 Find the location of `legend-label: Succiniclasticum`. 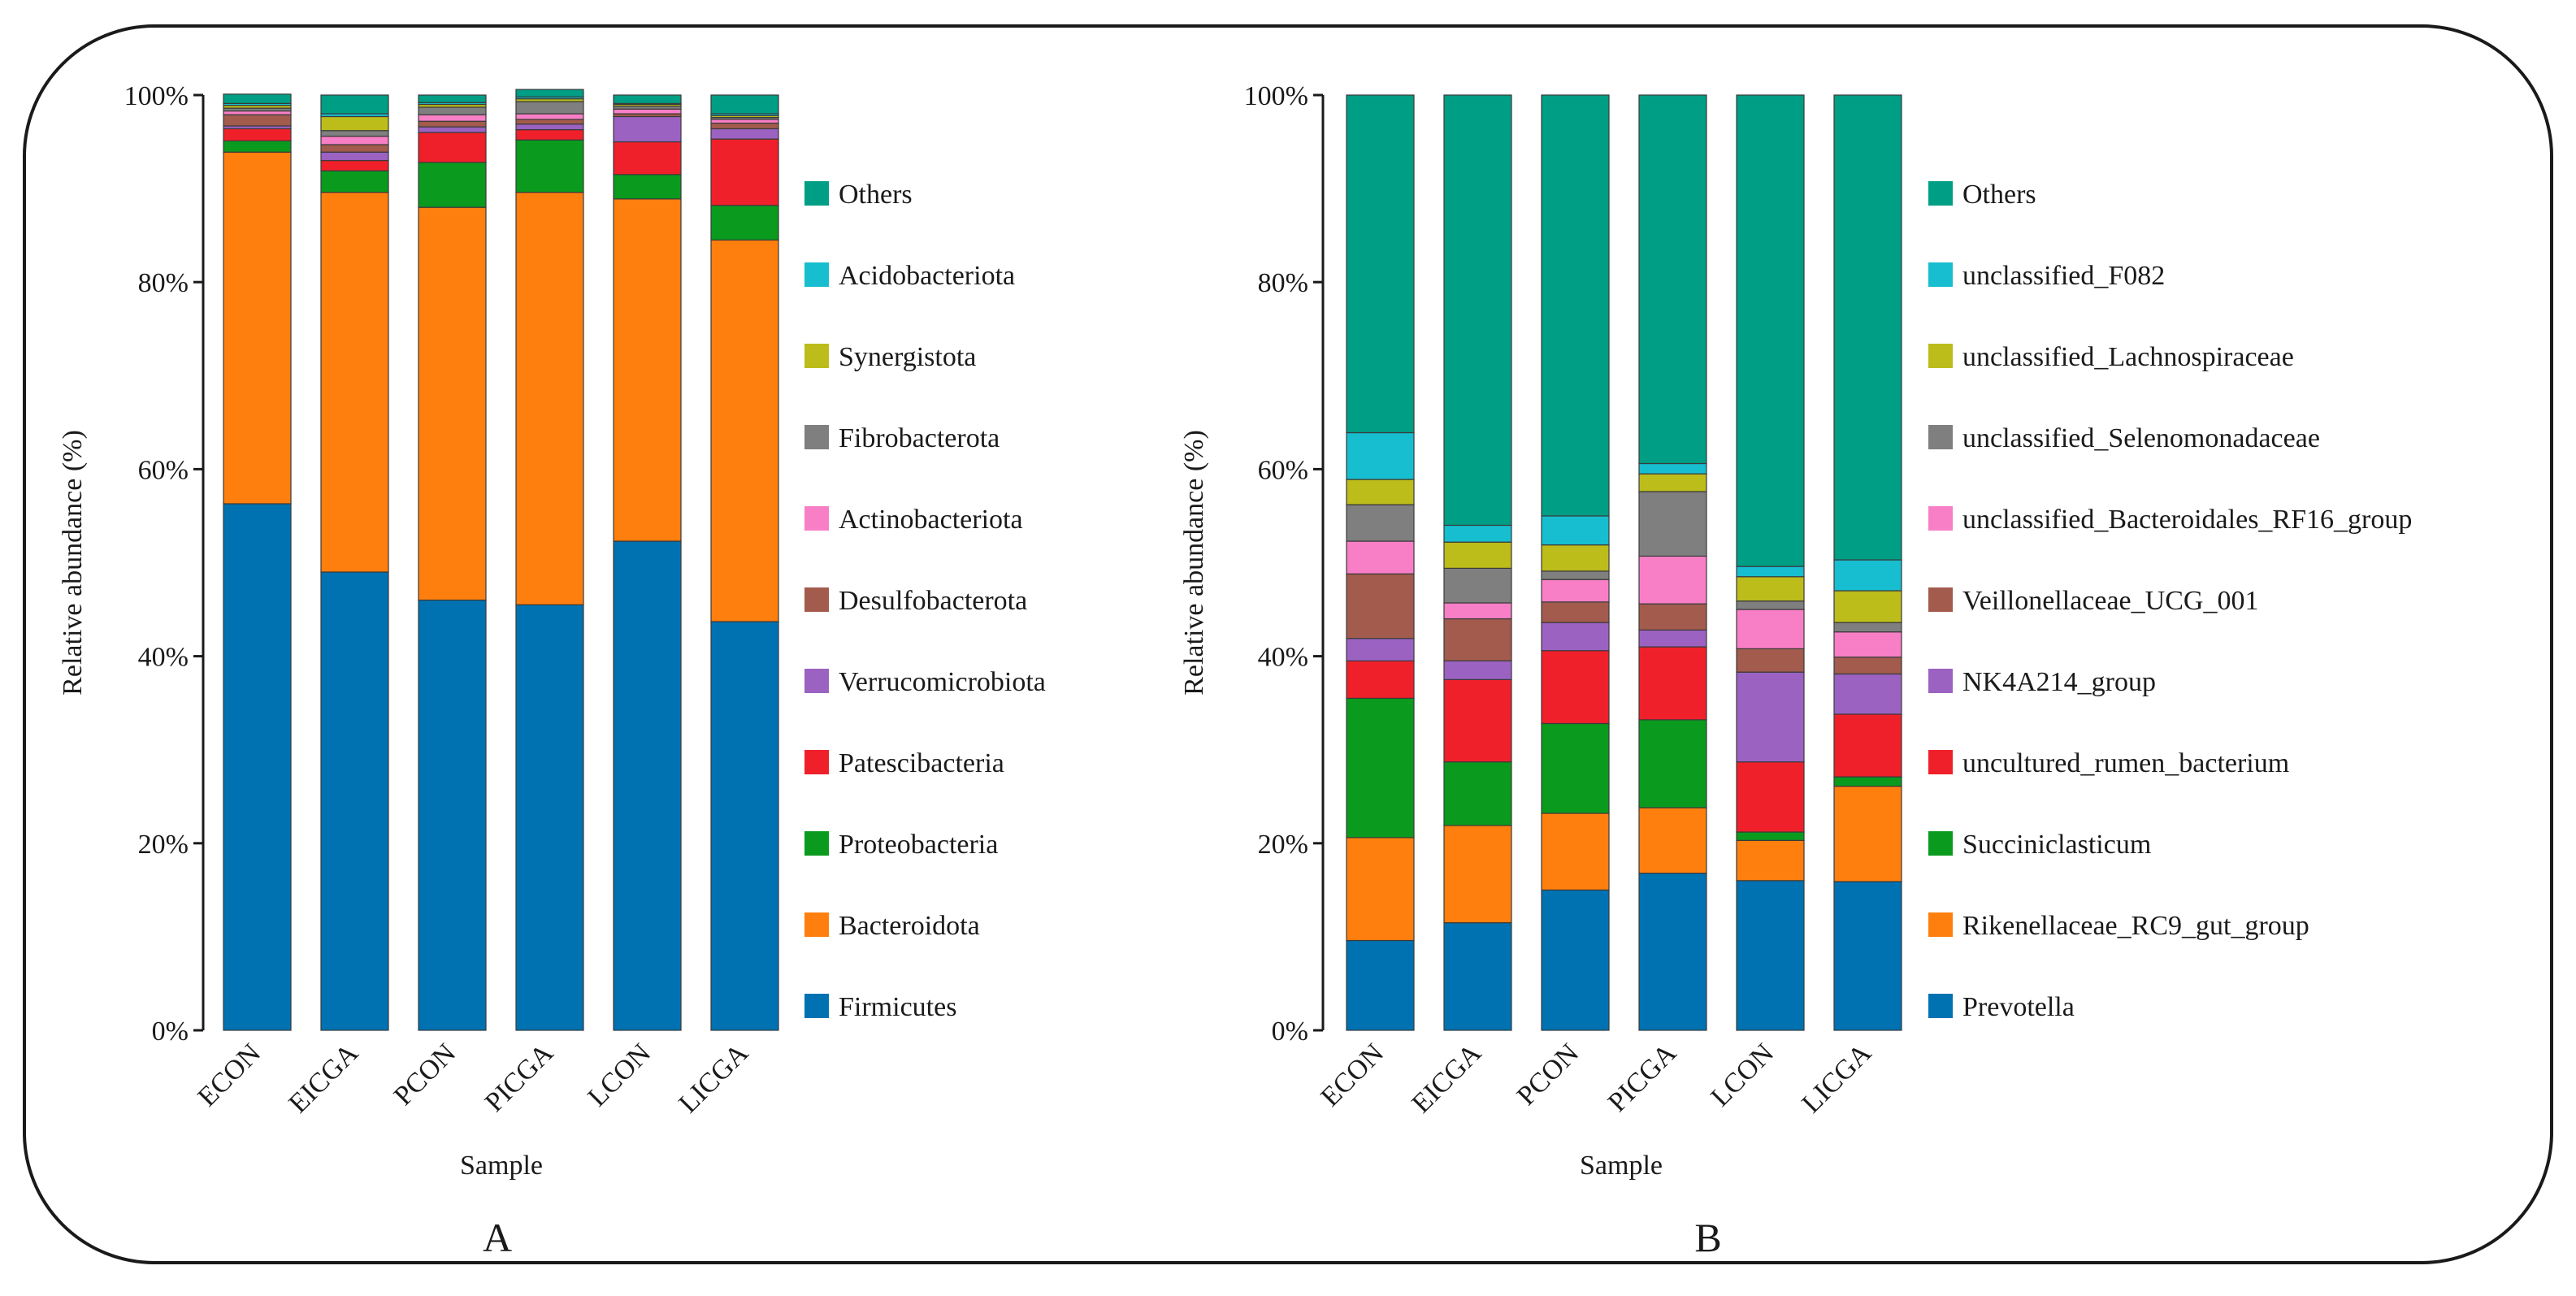

legend-label: Succiniclasticum is located at coordinates (2056, 845).